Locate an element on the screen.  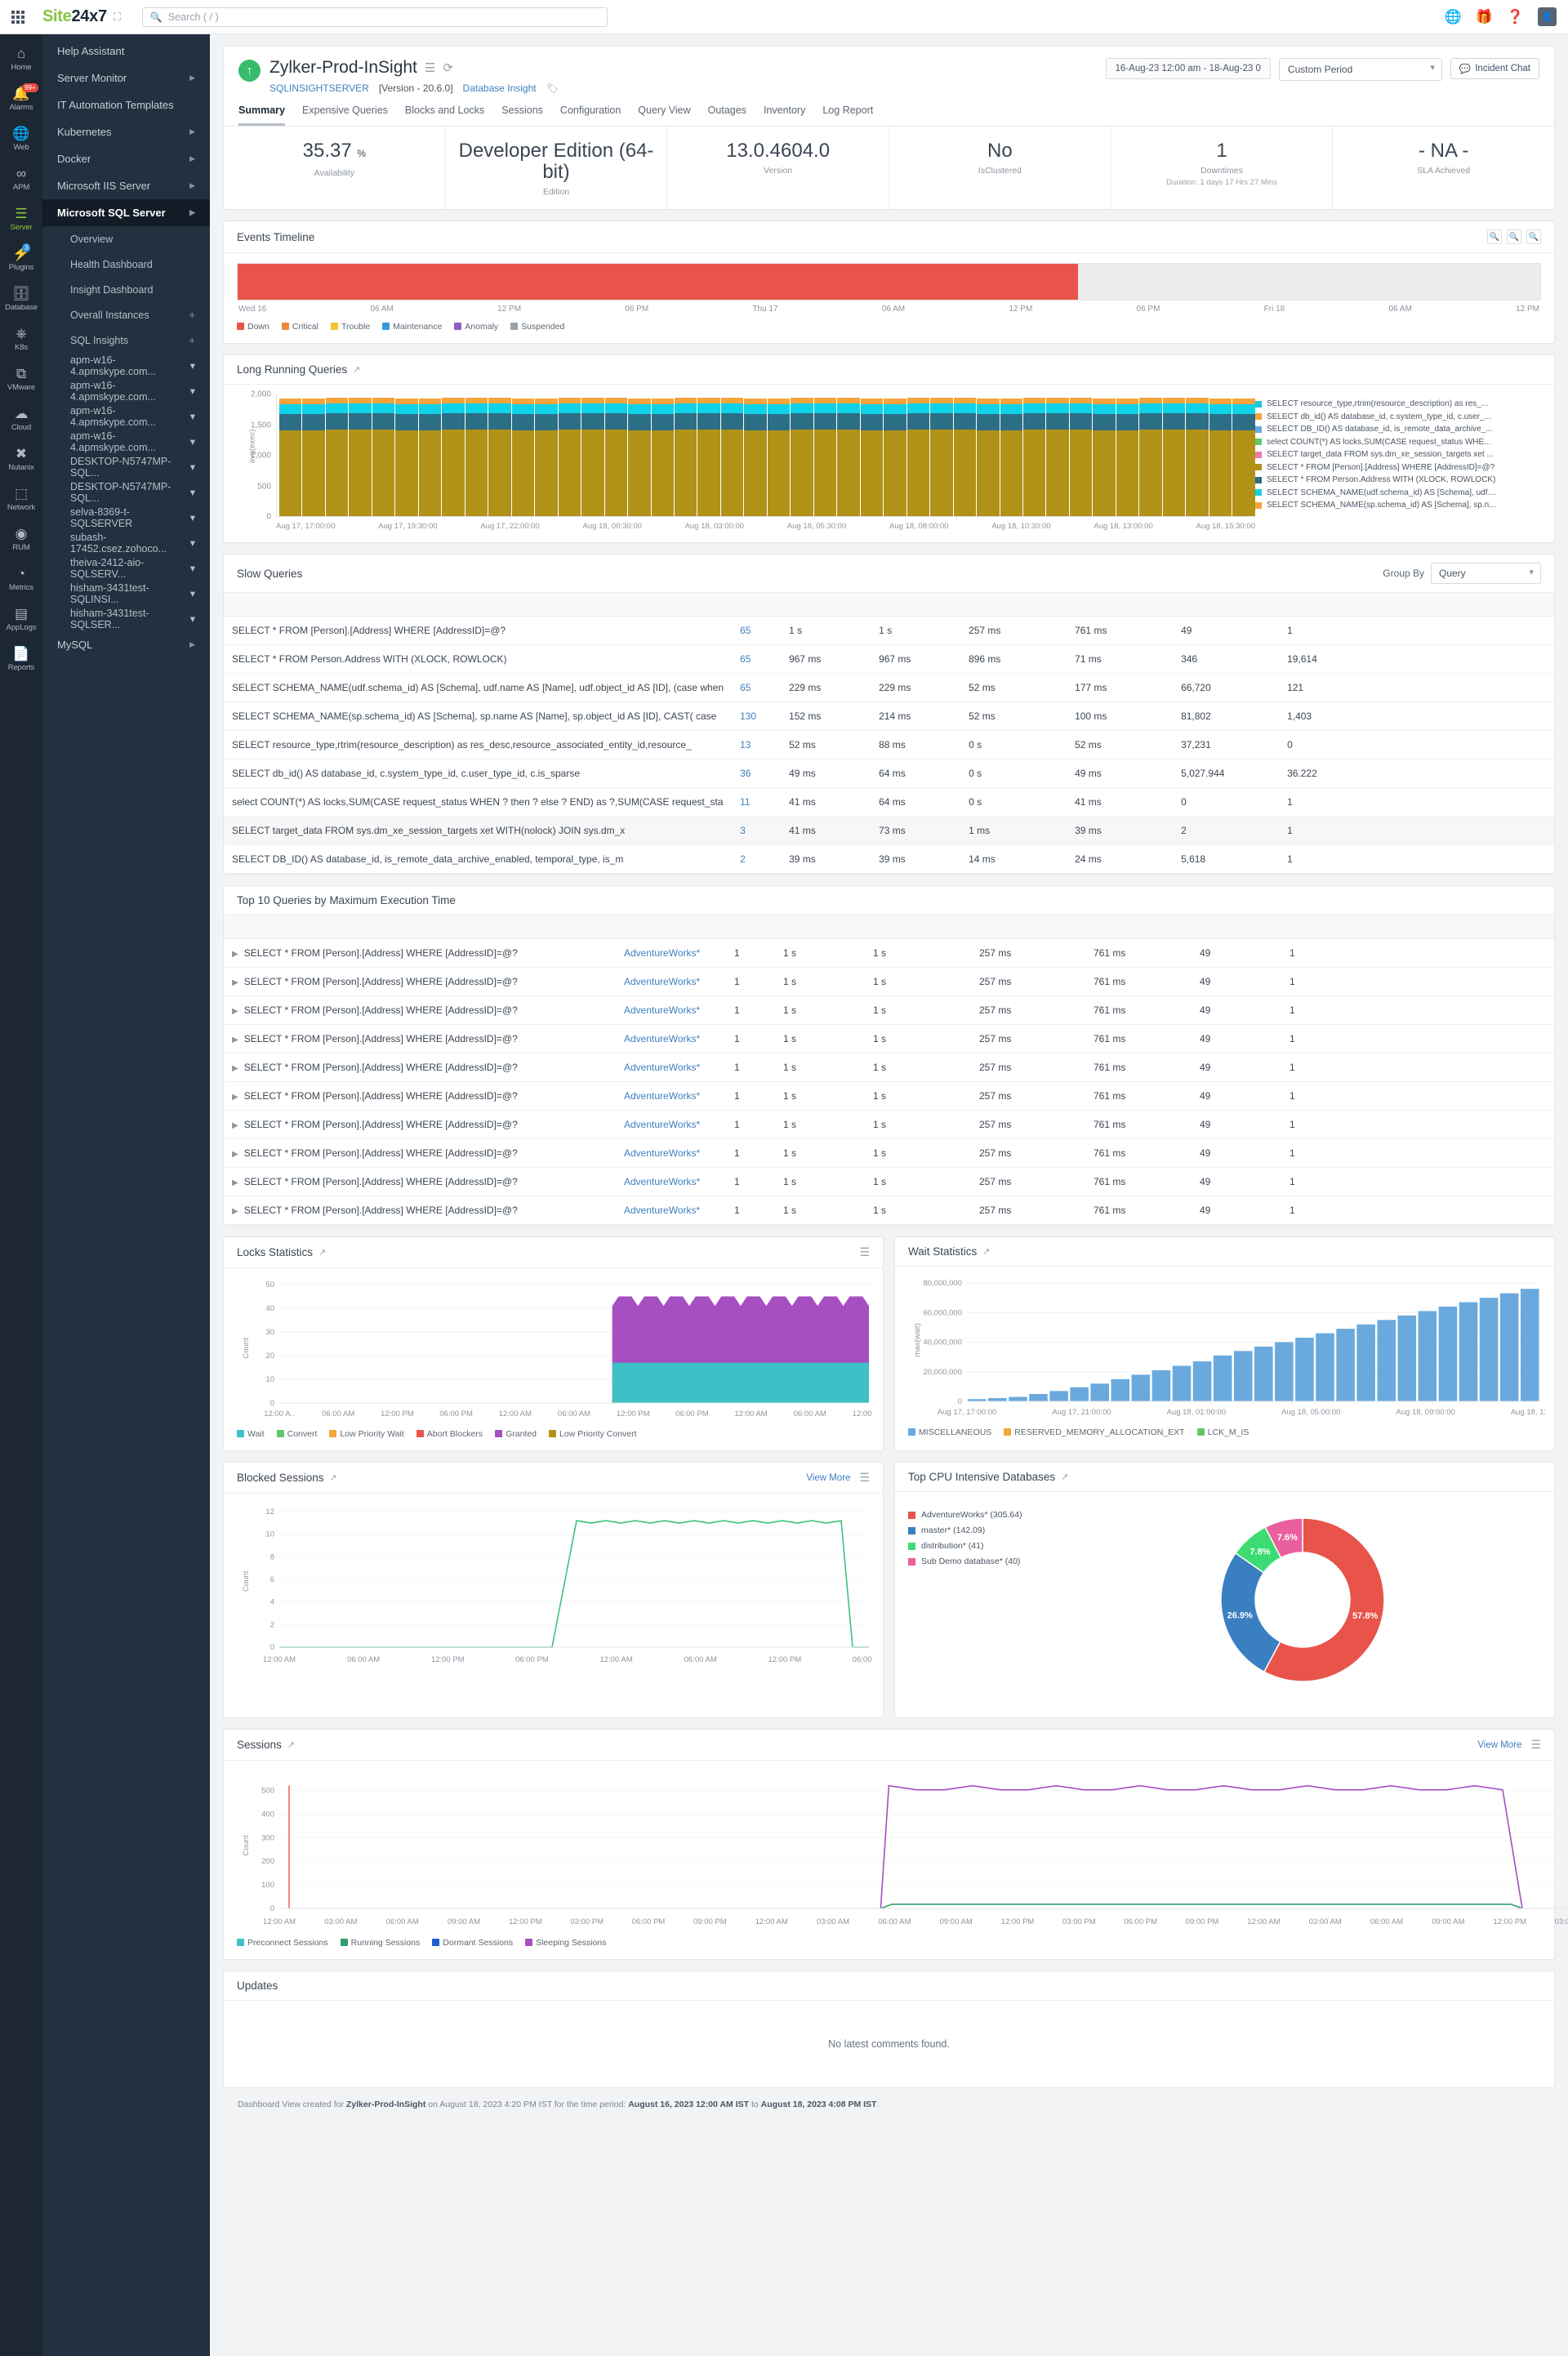
legend-item: Preconnect Sessions is located at coordinates (282, 1943).